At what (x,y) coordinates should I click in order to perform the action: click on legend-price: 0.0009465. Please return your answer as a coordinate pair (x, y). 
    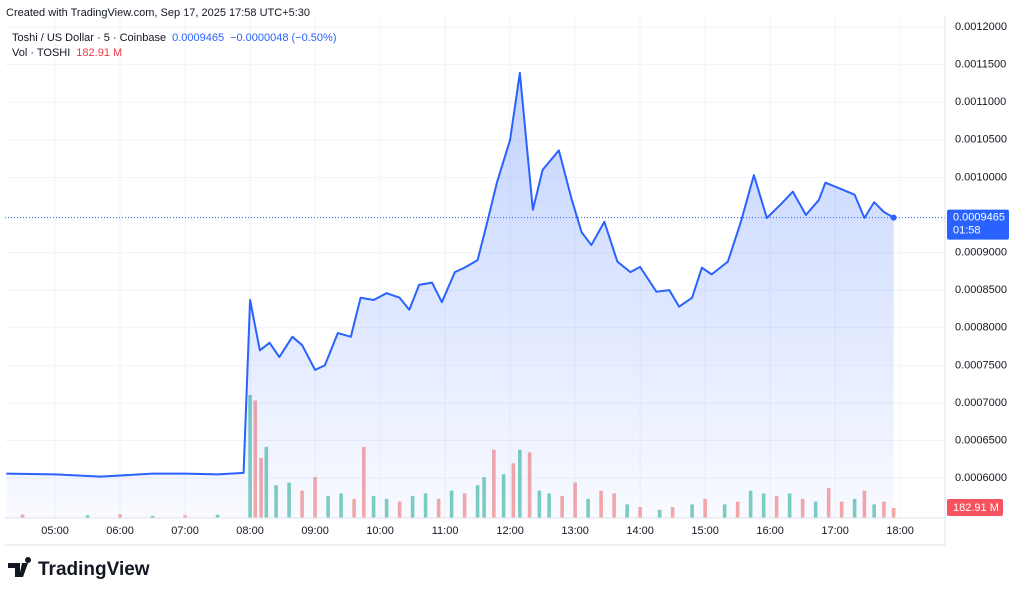
    Looking at the image, I should click on (198, 38).